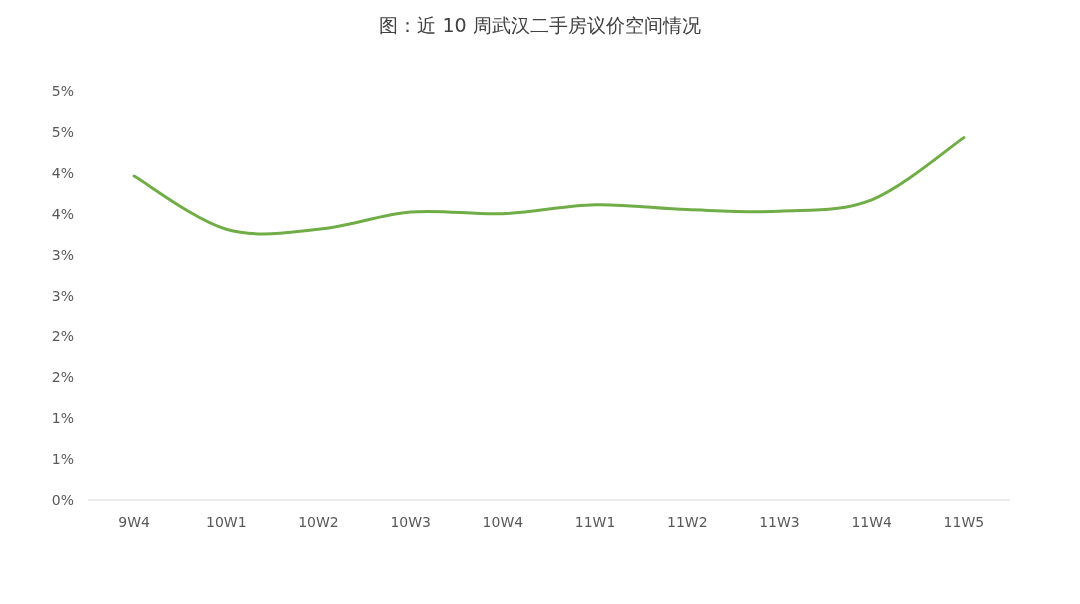 The image size is (1080, 604). What do you see at coordinates (410, 522) in the screenshot?
I see `x-tick-label: 10W3` at bounding box center [410, 522].